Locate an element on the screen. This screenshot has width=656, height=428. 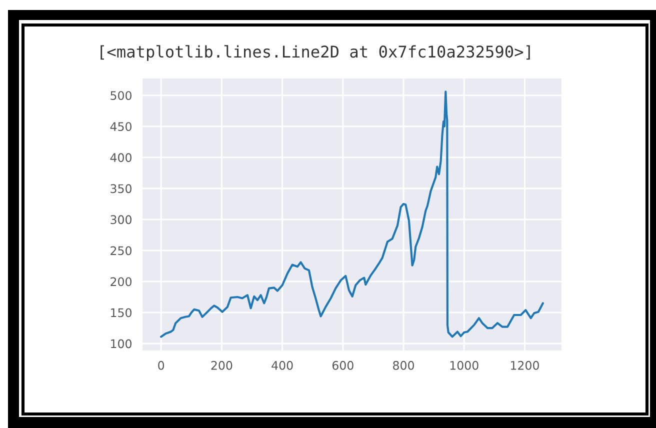
x-tick-label: 400 is located at coordinates (282, 365).